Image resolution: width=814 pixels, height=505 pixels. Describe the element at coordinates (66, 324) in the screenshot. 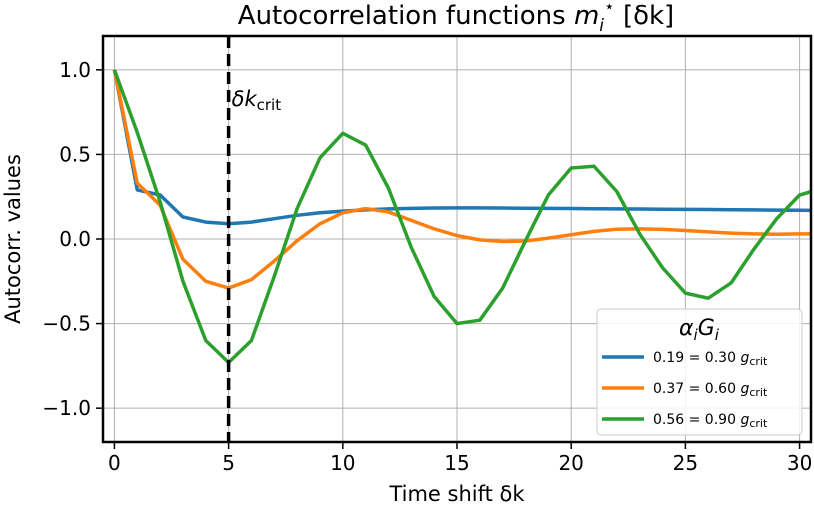

I see `y-tick-label: −0.5` at that location.